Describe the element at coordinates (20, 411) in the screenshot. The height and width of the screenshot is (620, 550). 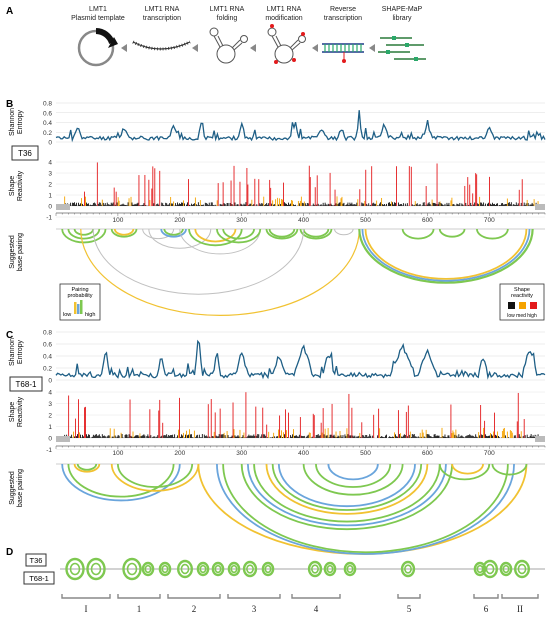
I see `reactivity-label-c-2: Reactivity` at that location.